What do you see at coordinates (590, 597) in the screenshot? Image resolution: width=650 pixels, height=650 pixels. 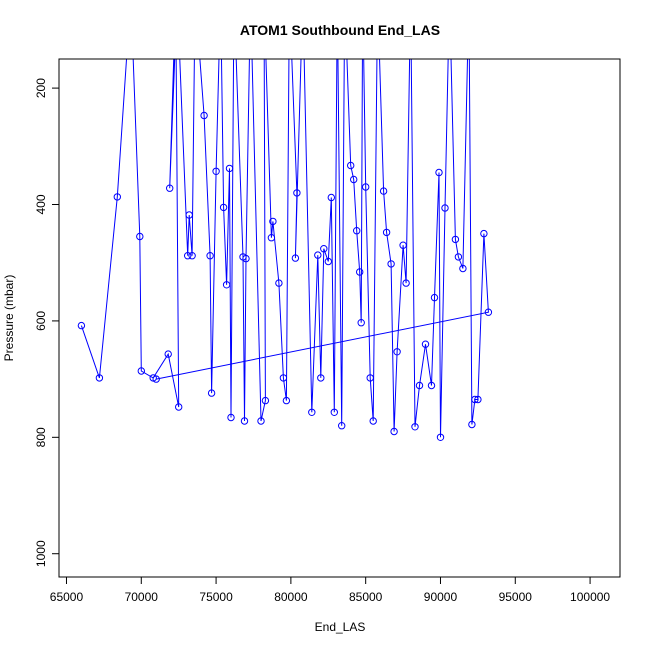 I see `x-tick-label: 100000` at bounding box center [590, 597].